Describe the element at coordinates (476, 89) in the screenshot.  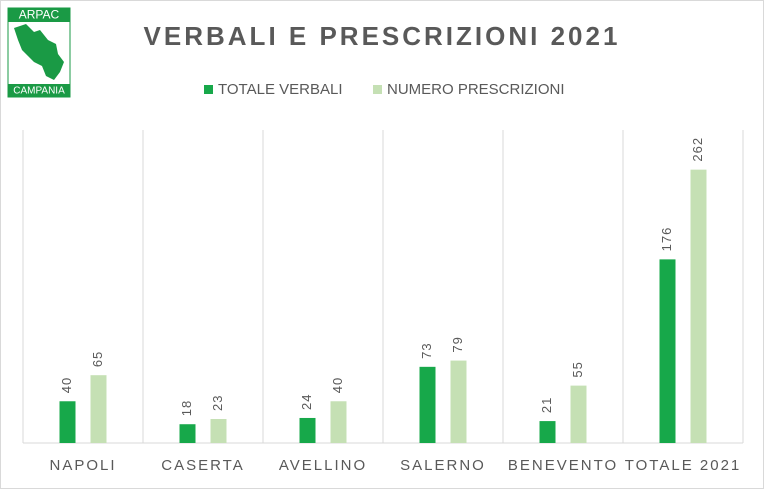
I see `legend-label: NUMERO PRESCRIZIONI` at that location.